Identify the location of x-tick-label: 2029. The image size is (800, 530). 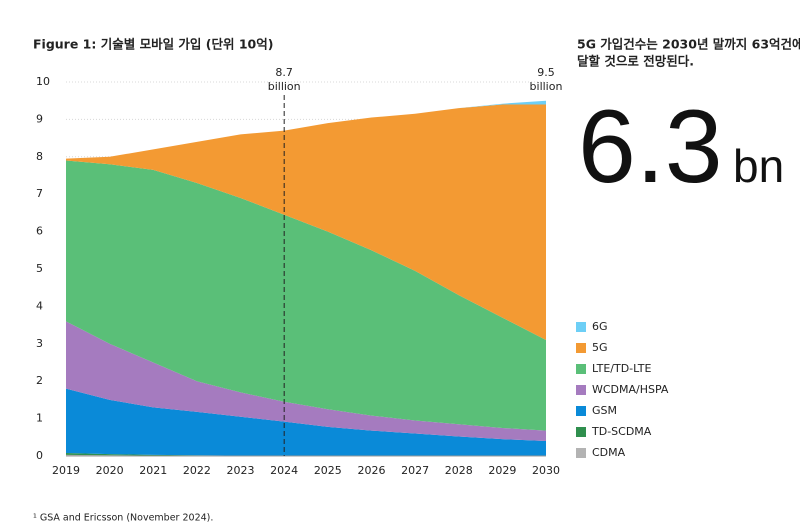
(502, 470).